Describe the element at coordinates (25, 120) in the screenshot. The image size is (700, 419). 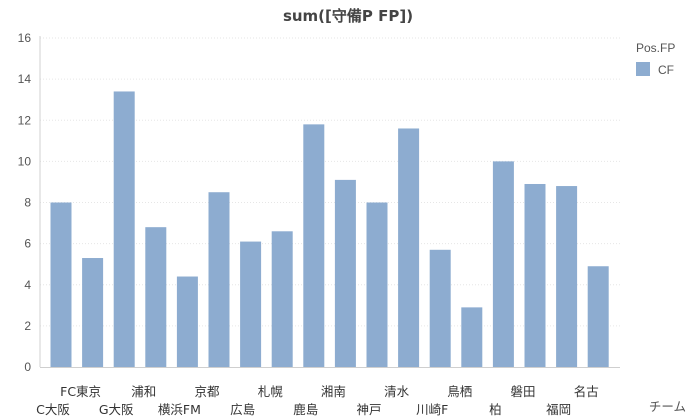
I see `y-tick-label: 12` at that location.